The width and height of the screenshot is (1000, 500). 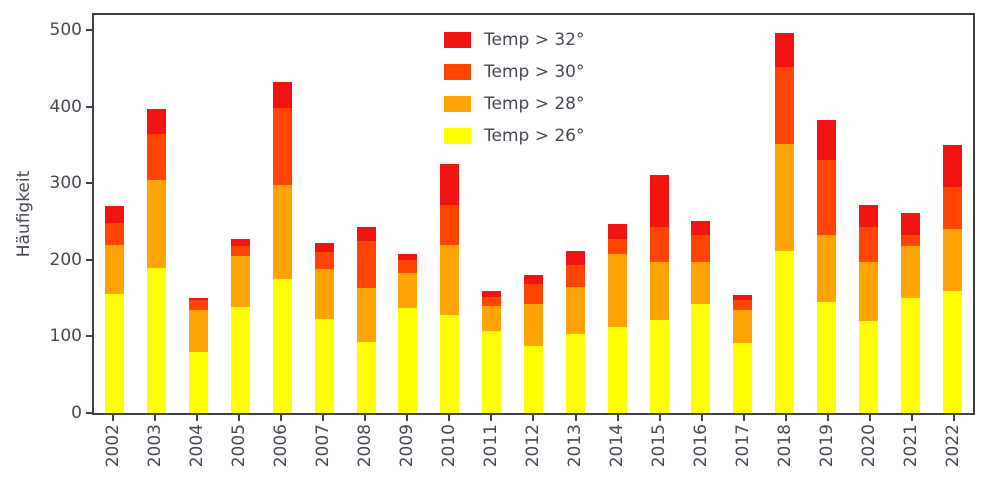 What do you see at coordinates (407, 441) in the screenshot?
I see `x-label-slot: 2009` at bounding box center [407, 441].